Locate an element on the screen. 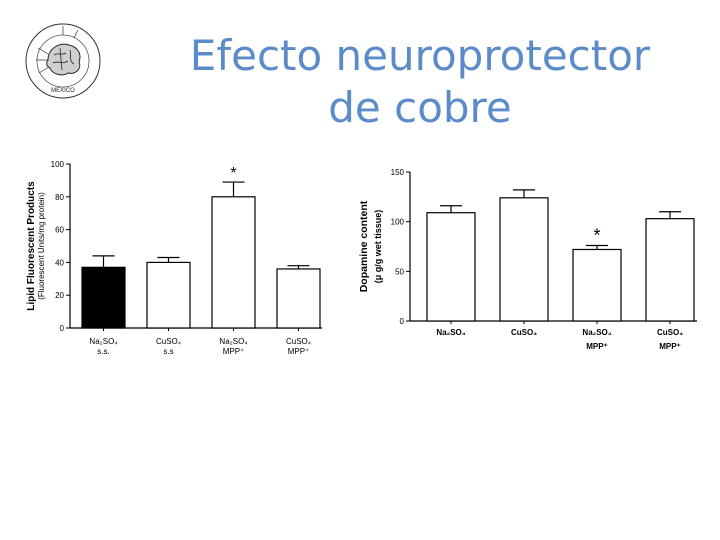 This screenshot has width=720, height=540. brain-seal-logo: MEXICO is located at coordinates (63, 61).